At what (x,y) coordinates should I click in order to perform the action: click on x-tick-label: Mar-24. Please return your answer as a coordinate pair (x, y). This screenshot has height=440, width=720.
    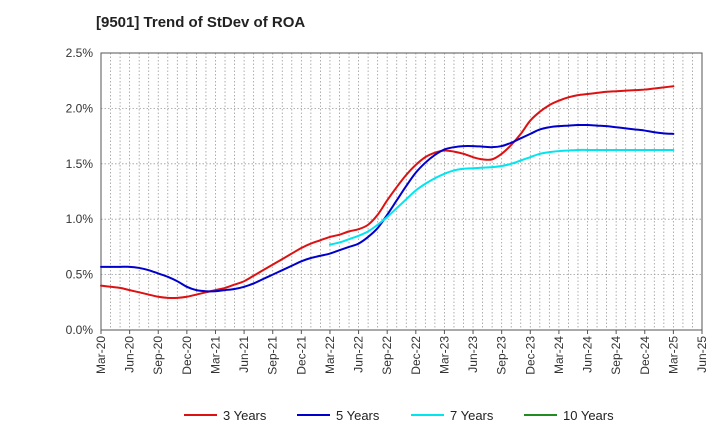
    Looking at the image, I should click on (559, 355).